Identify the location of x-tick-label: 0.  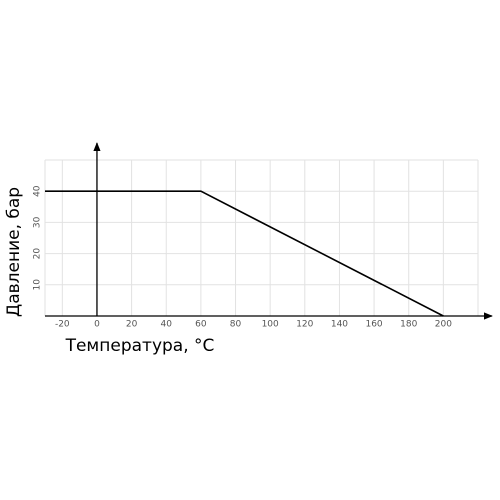
(97, 325).